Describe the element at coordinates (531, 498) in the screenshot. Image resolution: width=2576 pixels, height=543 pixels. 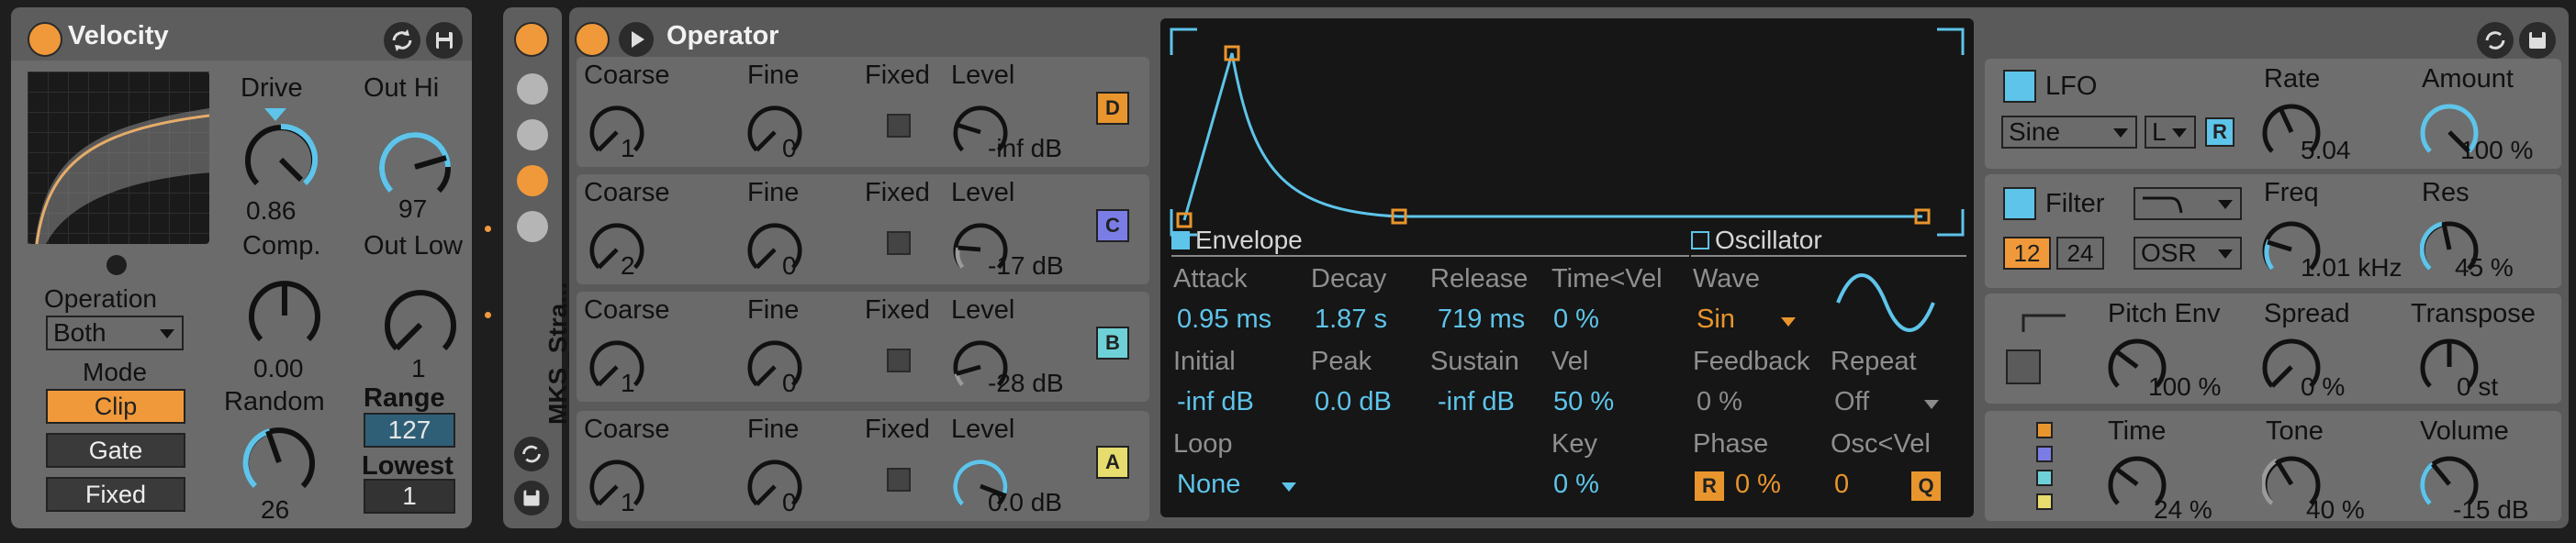
I see `rack-save-icon` at that location.